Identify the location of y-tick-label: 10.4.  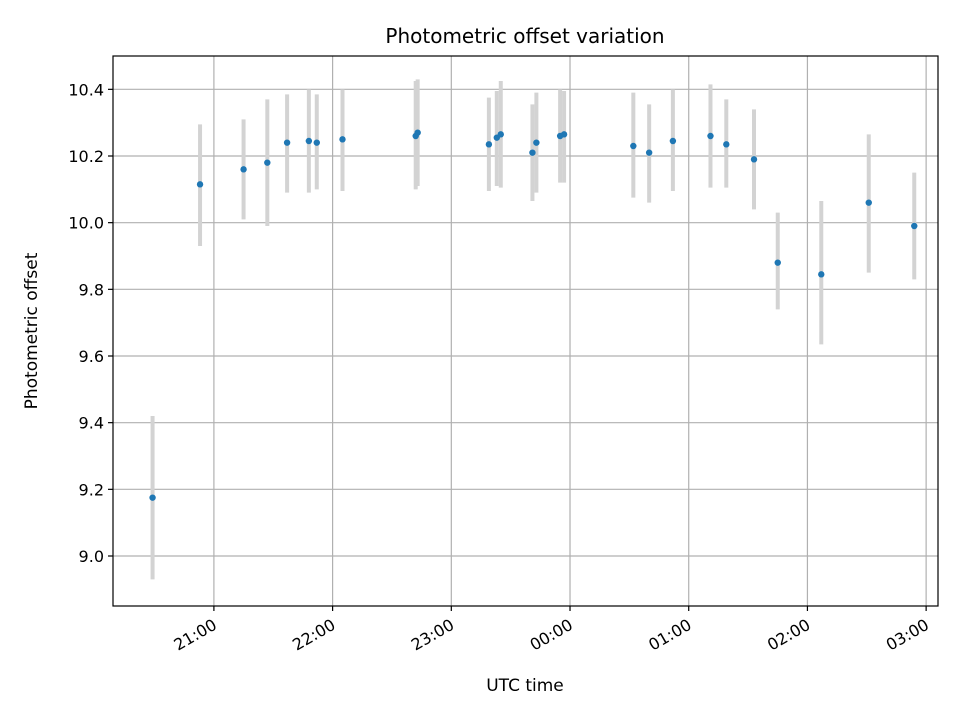
(86, 89).